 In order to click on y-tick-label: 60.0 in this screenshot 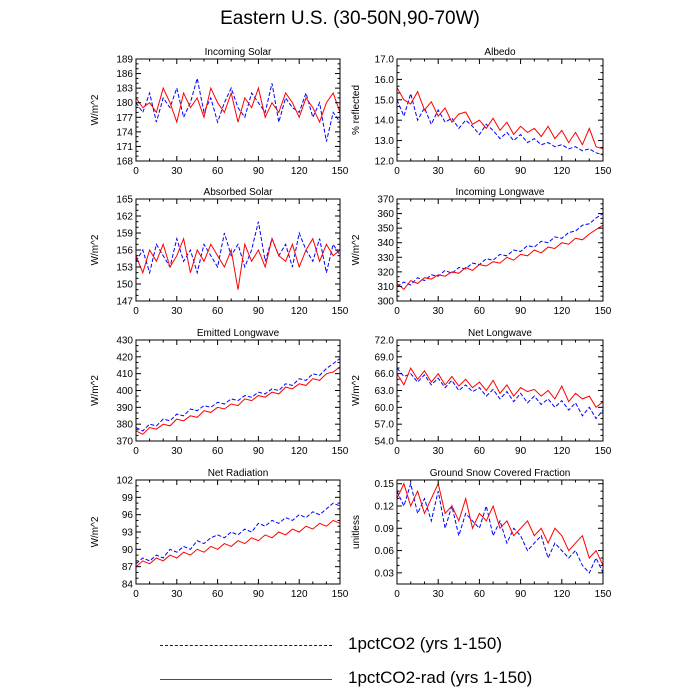, I will do `click(385, 408)`.